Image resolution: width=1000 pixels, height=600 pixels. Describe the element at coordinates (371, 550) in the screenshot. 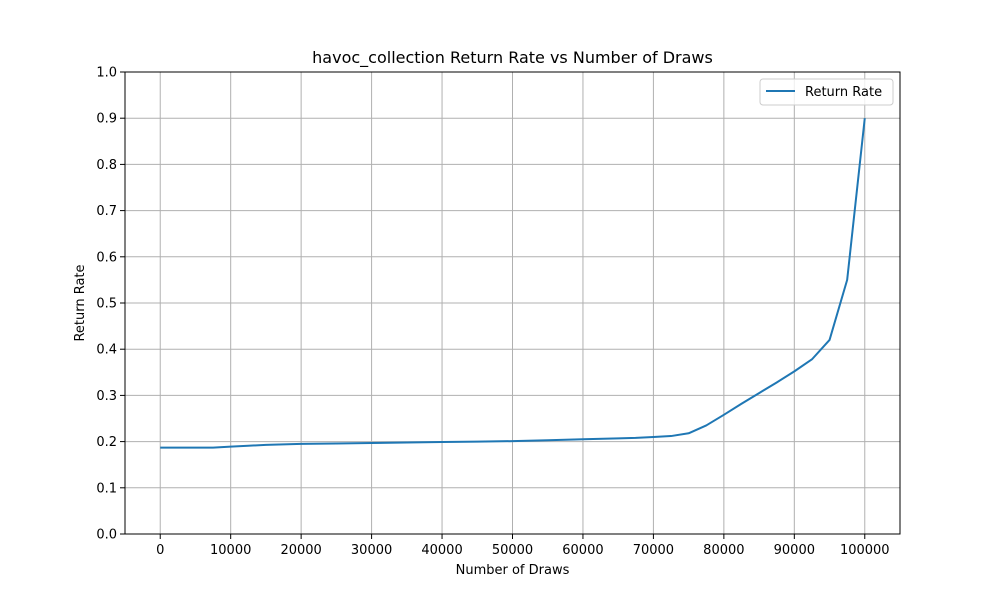

I see `x-tick-label: 30000` at that location.